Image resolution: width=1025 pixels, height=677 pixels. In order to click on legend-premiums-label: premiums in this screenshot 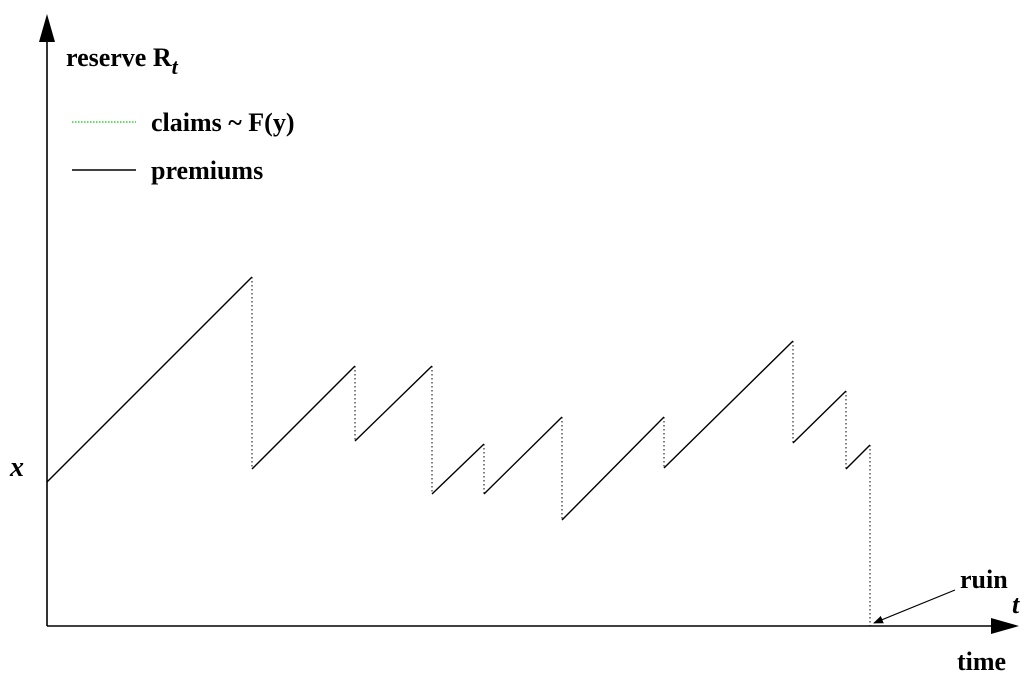, I will do `click(207, 170)`.